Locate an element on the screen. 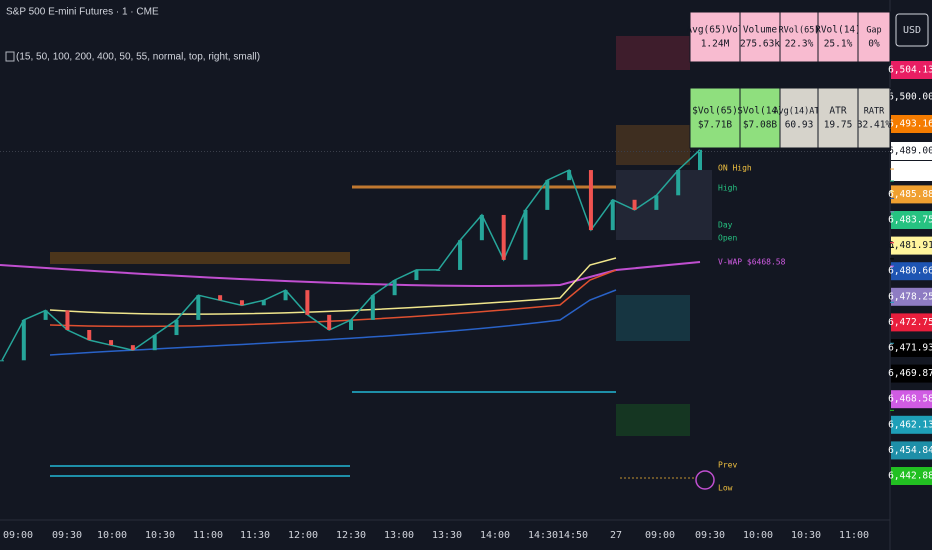 This screenshot has height=550, width=932. price-label: 6,478.25 is located at coordinates (910, 296).